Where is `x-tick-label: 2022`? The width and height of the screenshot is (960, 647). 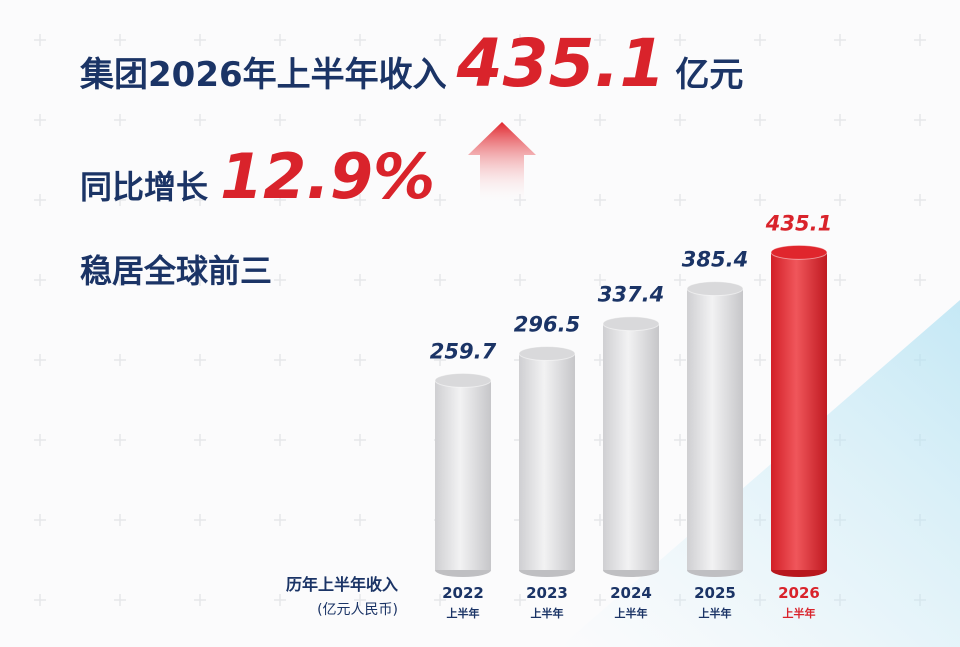 x-tick-label: 2022 is located at coordinates (463, 593).